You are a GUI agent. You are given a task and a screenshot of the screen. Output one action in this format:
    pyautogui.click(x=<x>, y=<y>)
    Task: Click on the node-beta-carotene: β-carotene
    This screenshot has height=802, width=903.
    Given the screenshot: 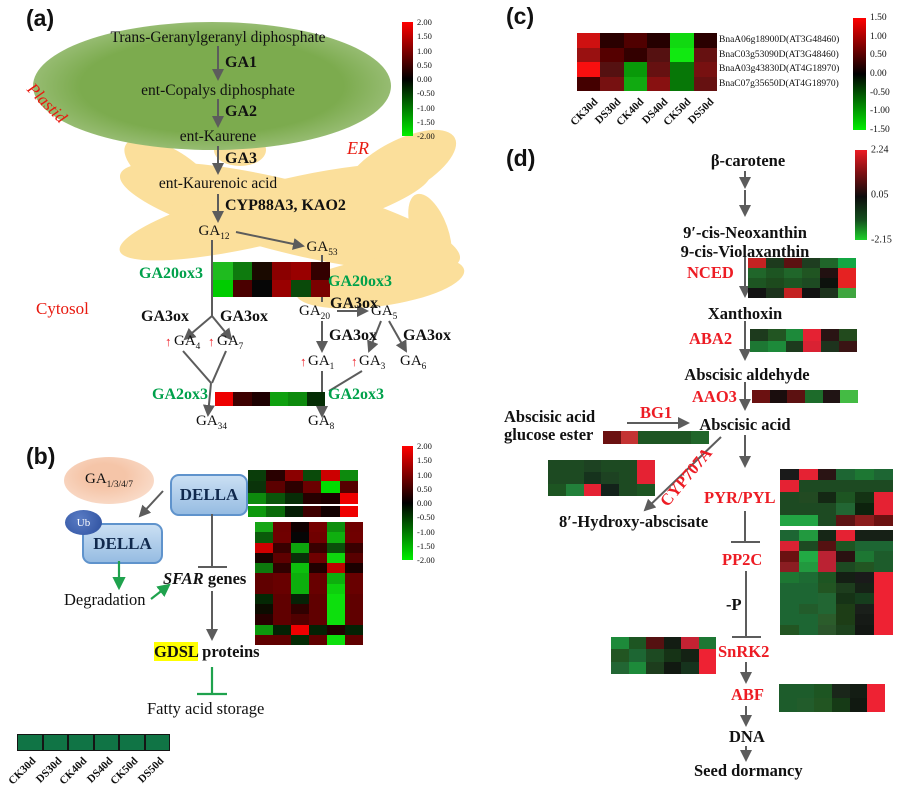 What is the action you would take?
    pyautogui.click(x=748, y=160)
    